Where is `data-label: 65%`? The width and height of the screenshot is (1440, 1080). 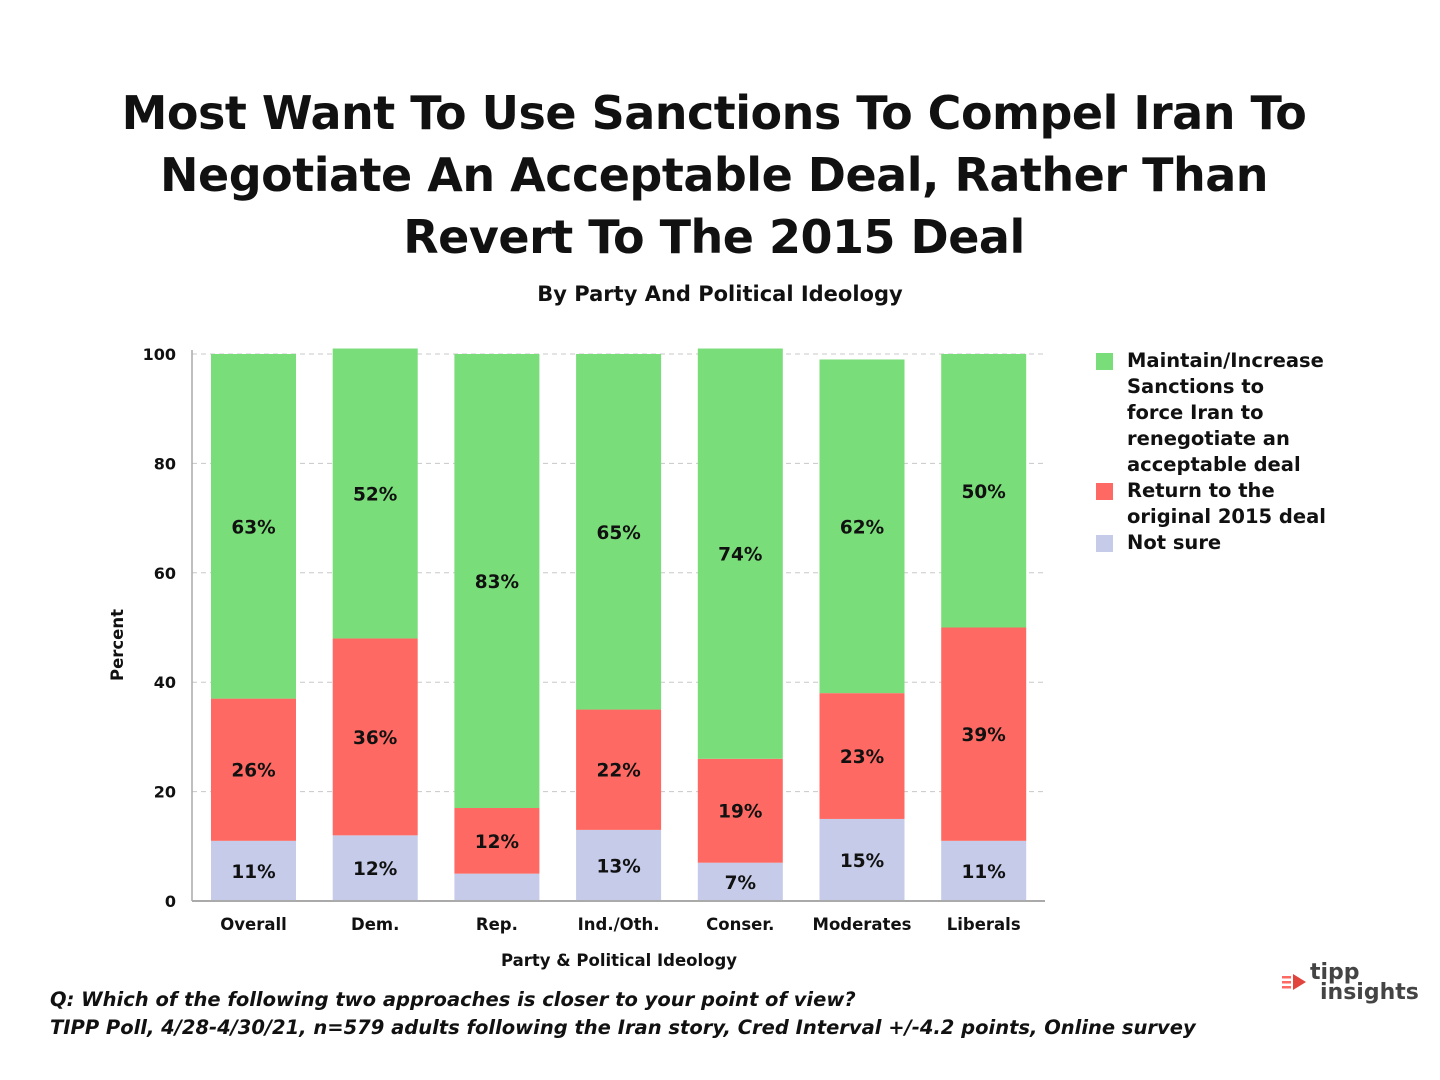
data-label: 65% is located at coordinates (618, 533).